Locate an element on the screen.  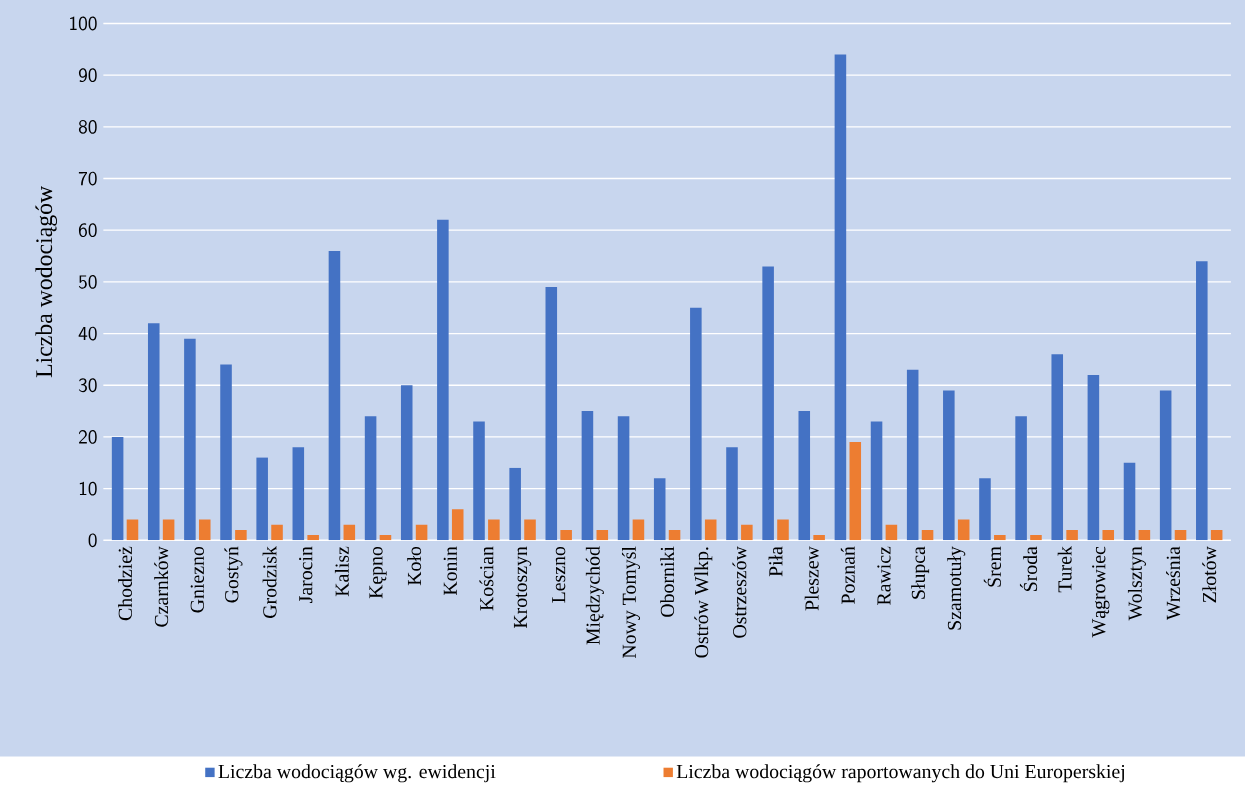
x-tick-label: Kępno is located at coordinates (378, 572).